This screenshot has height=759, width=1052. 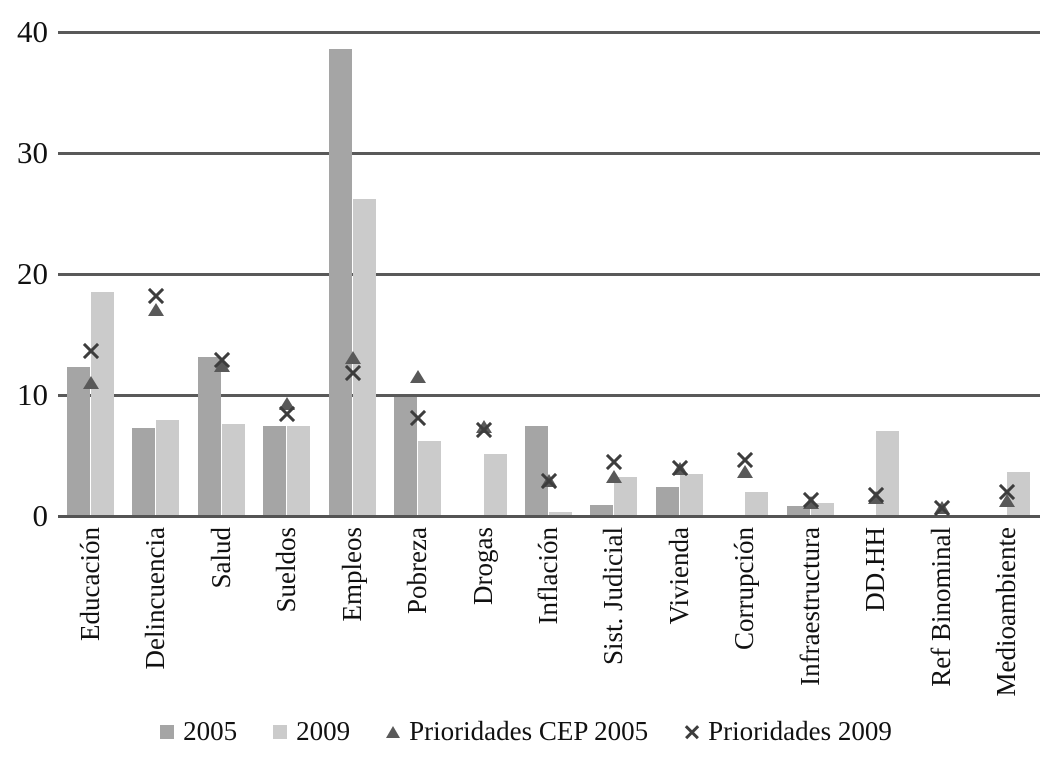 What do you see at coordinates (744, 588) in the screenshot?
I see `x-axis-label-Corrupción: Corrupción` at bounding box center [744, 588].